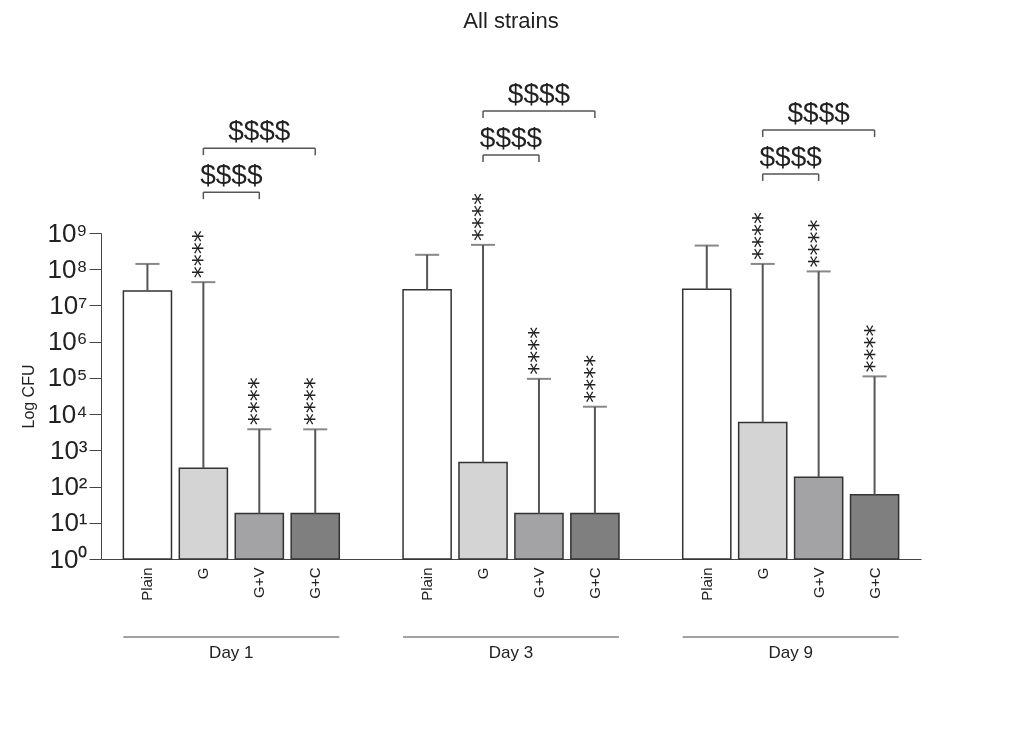 This screenshot has height=741, width=1030. Describe the element at coordinates (68, 522) in the screenshot. I see `y-tick-label: 10¹` at that location.